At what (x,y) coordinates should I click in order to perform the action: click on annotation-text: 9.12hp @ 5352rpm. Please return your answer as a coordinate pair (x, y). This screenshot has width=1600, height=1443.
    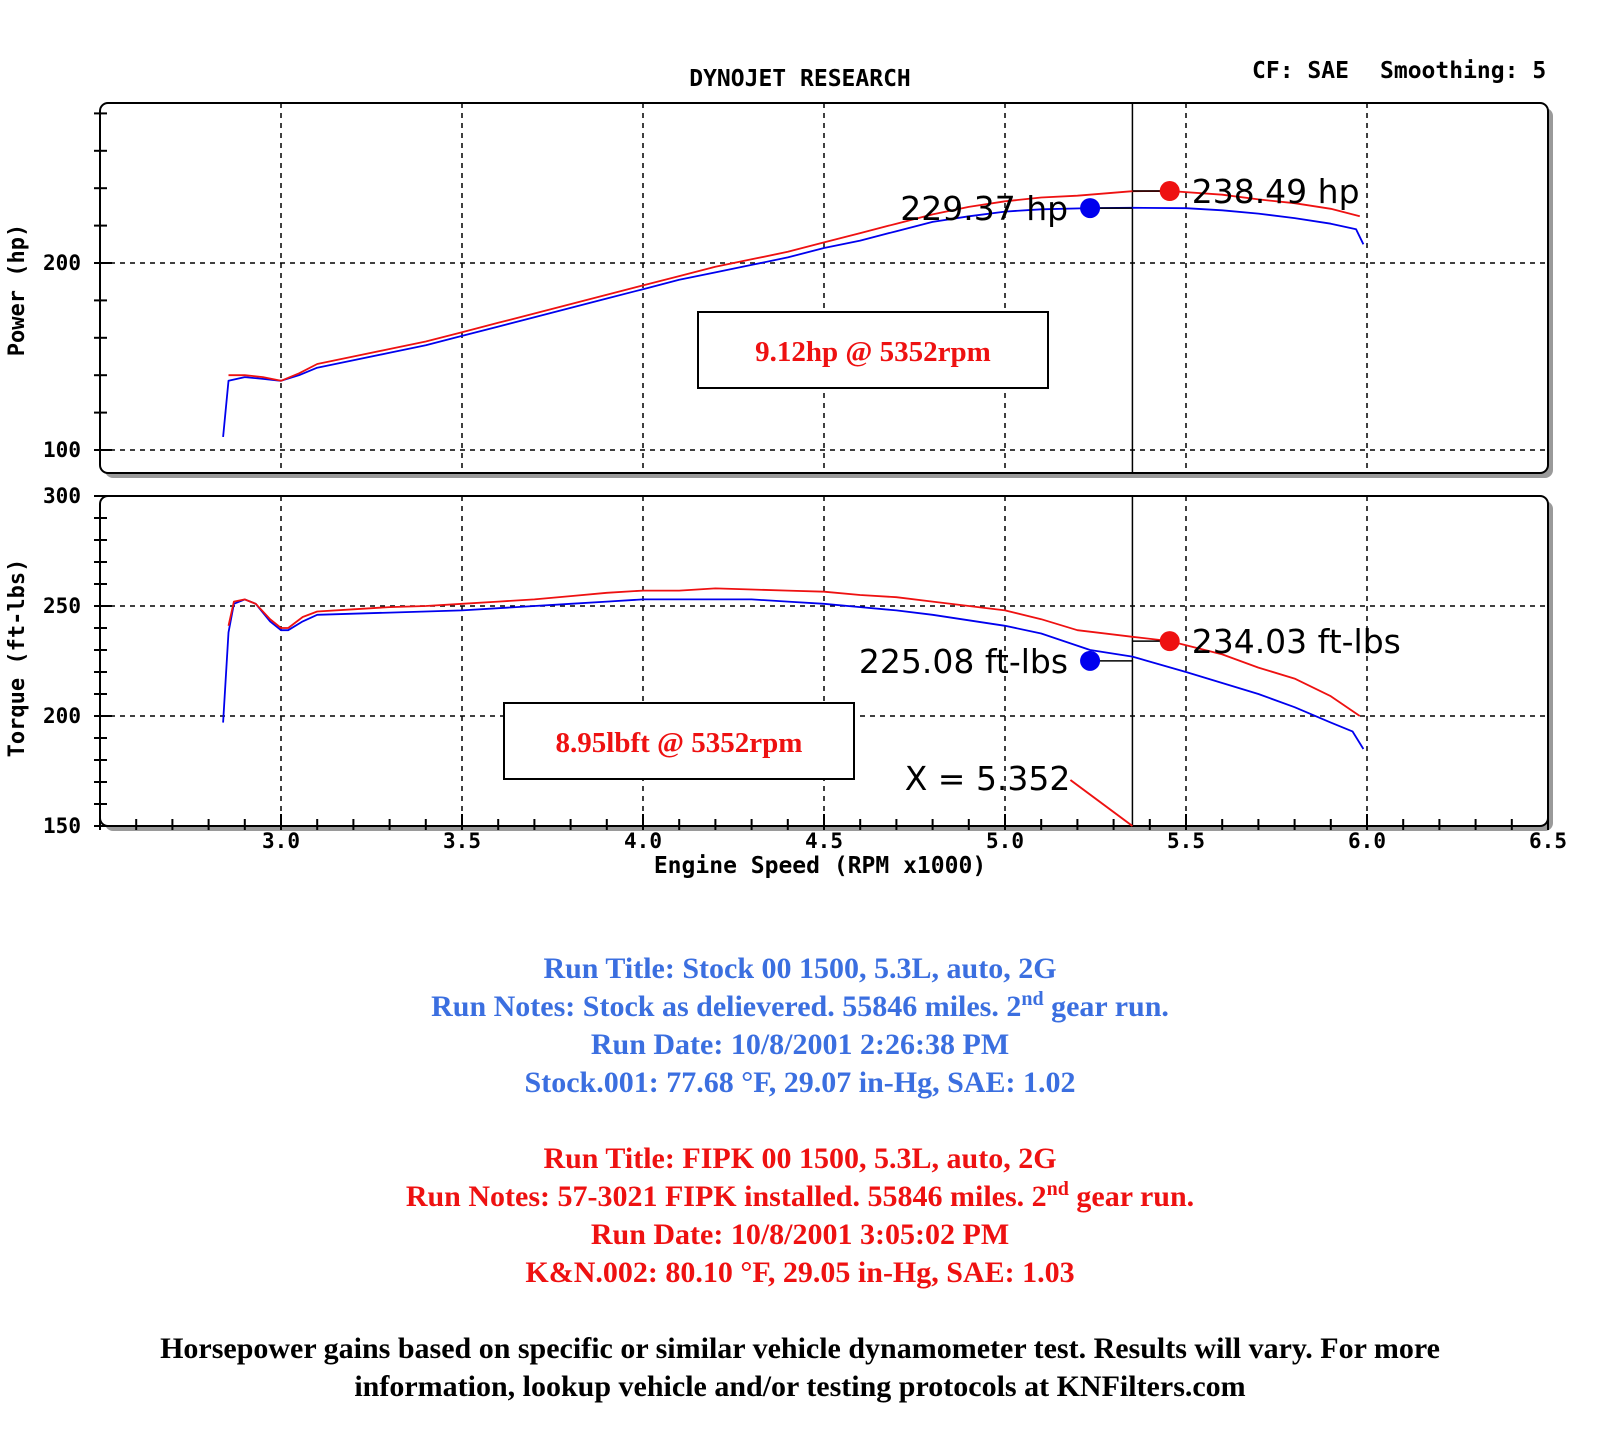
    Looking at the image, I should click on (873, 352).